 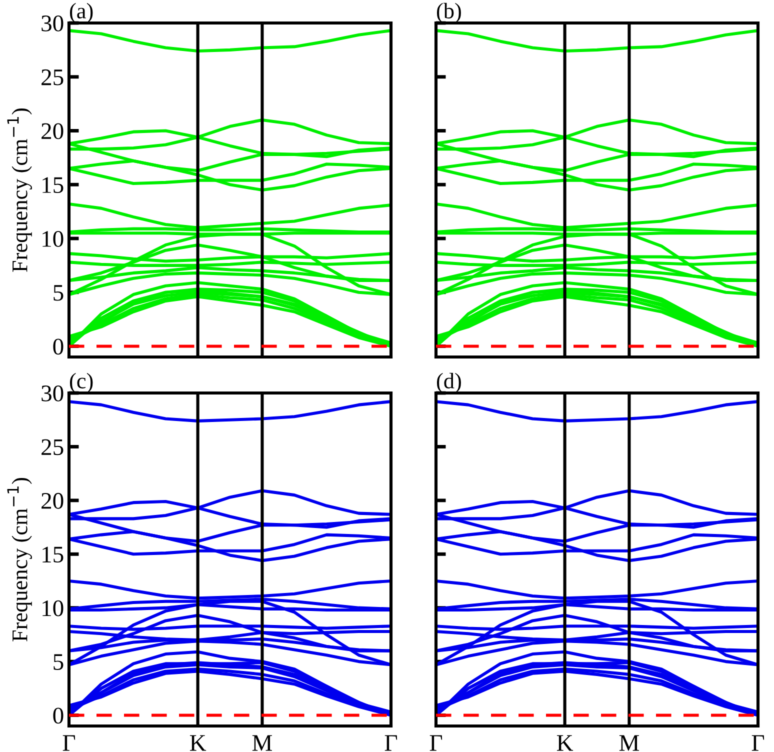 I want to click on chart-title: (b), so click(x=448, y=12).